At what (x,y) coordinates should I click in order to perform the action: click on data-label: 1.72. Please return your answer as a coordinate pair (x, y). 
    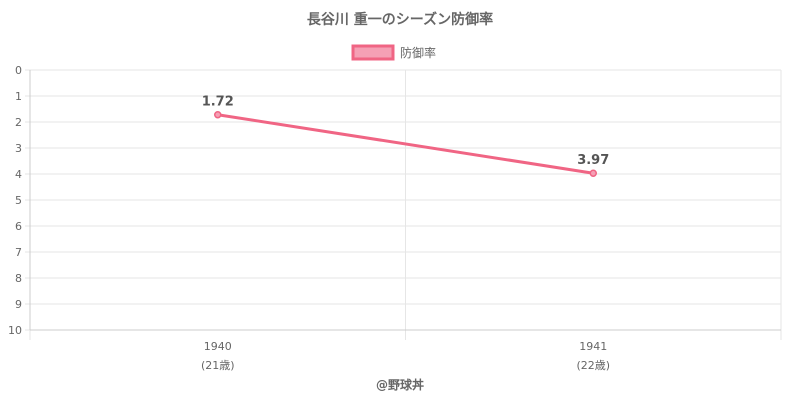
    Looking at the image, I should click on (218, 102).